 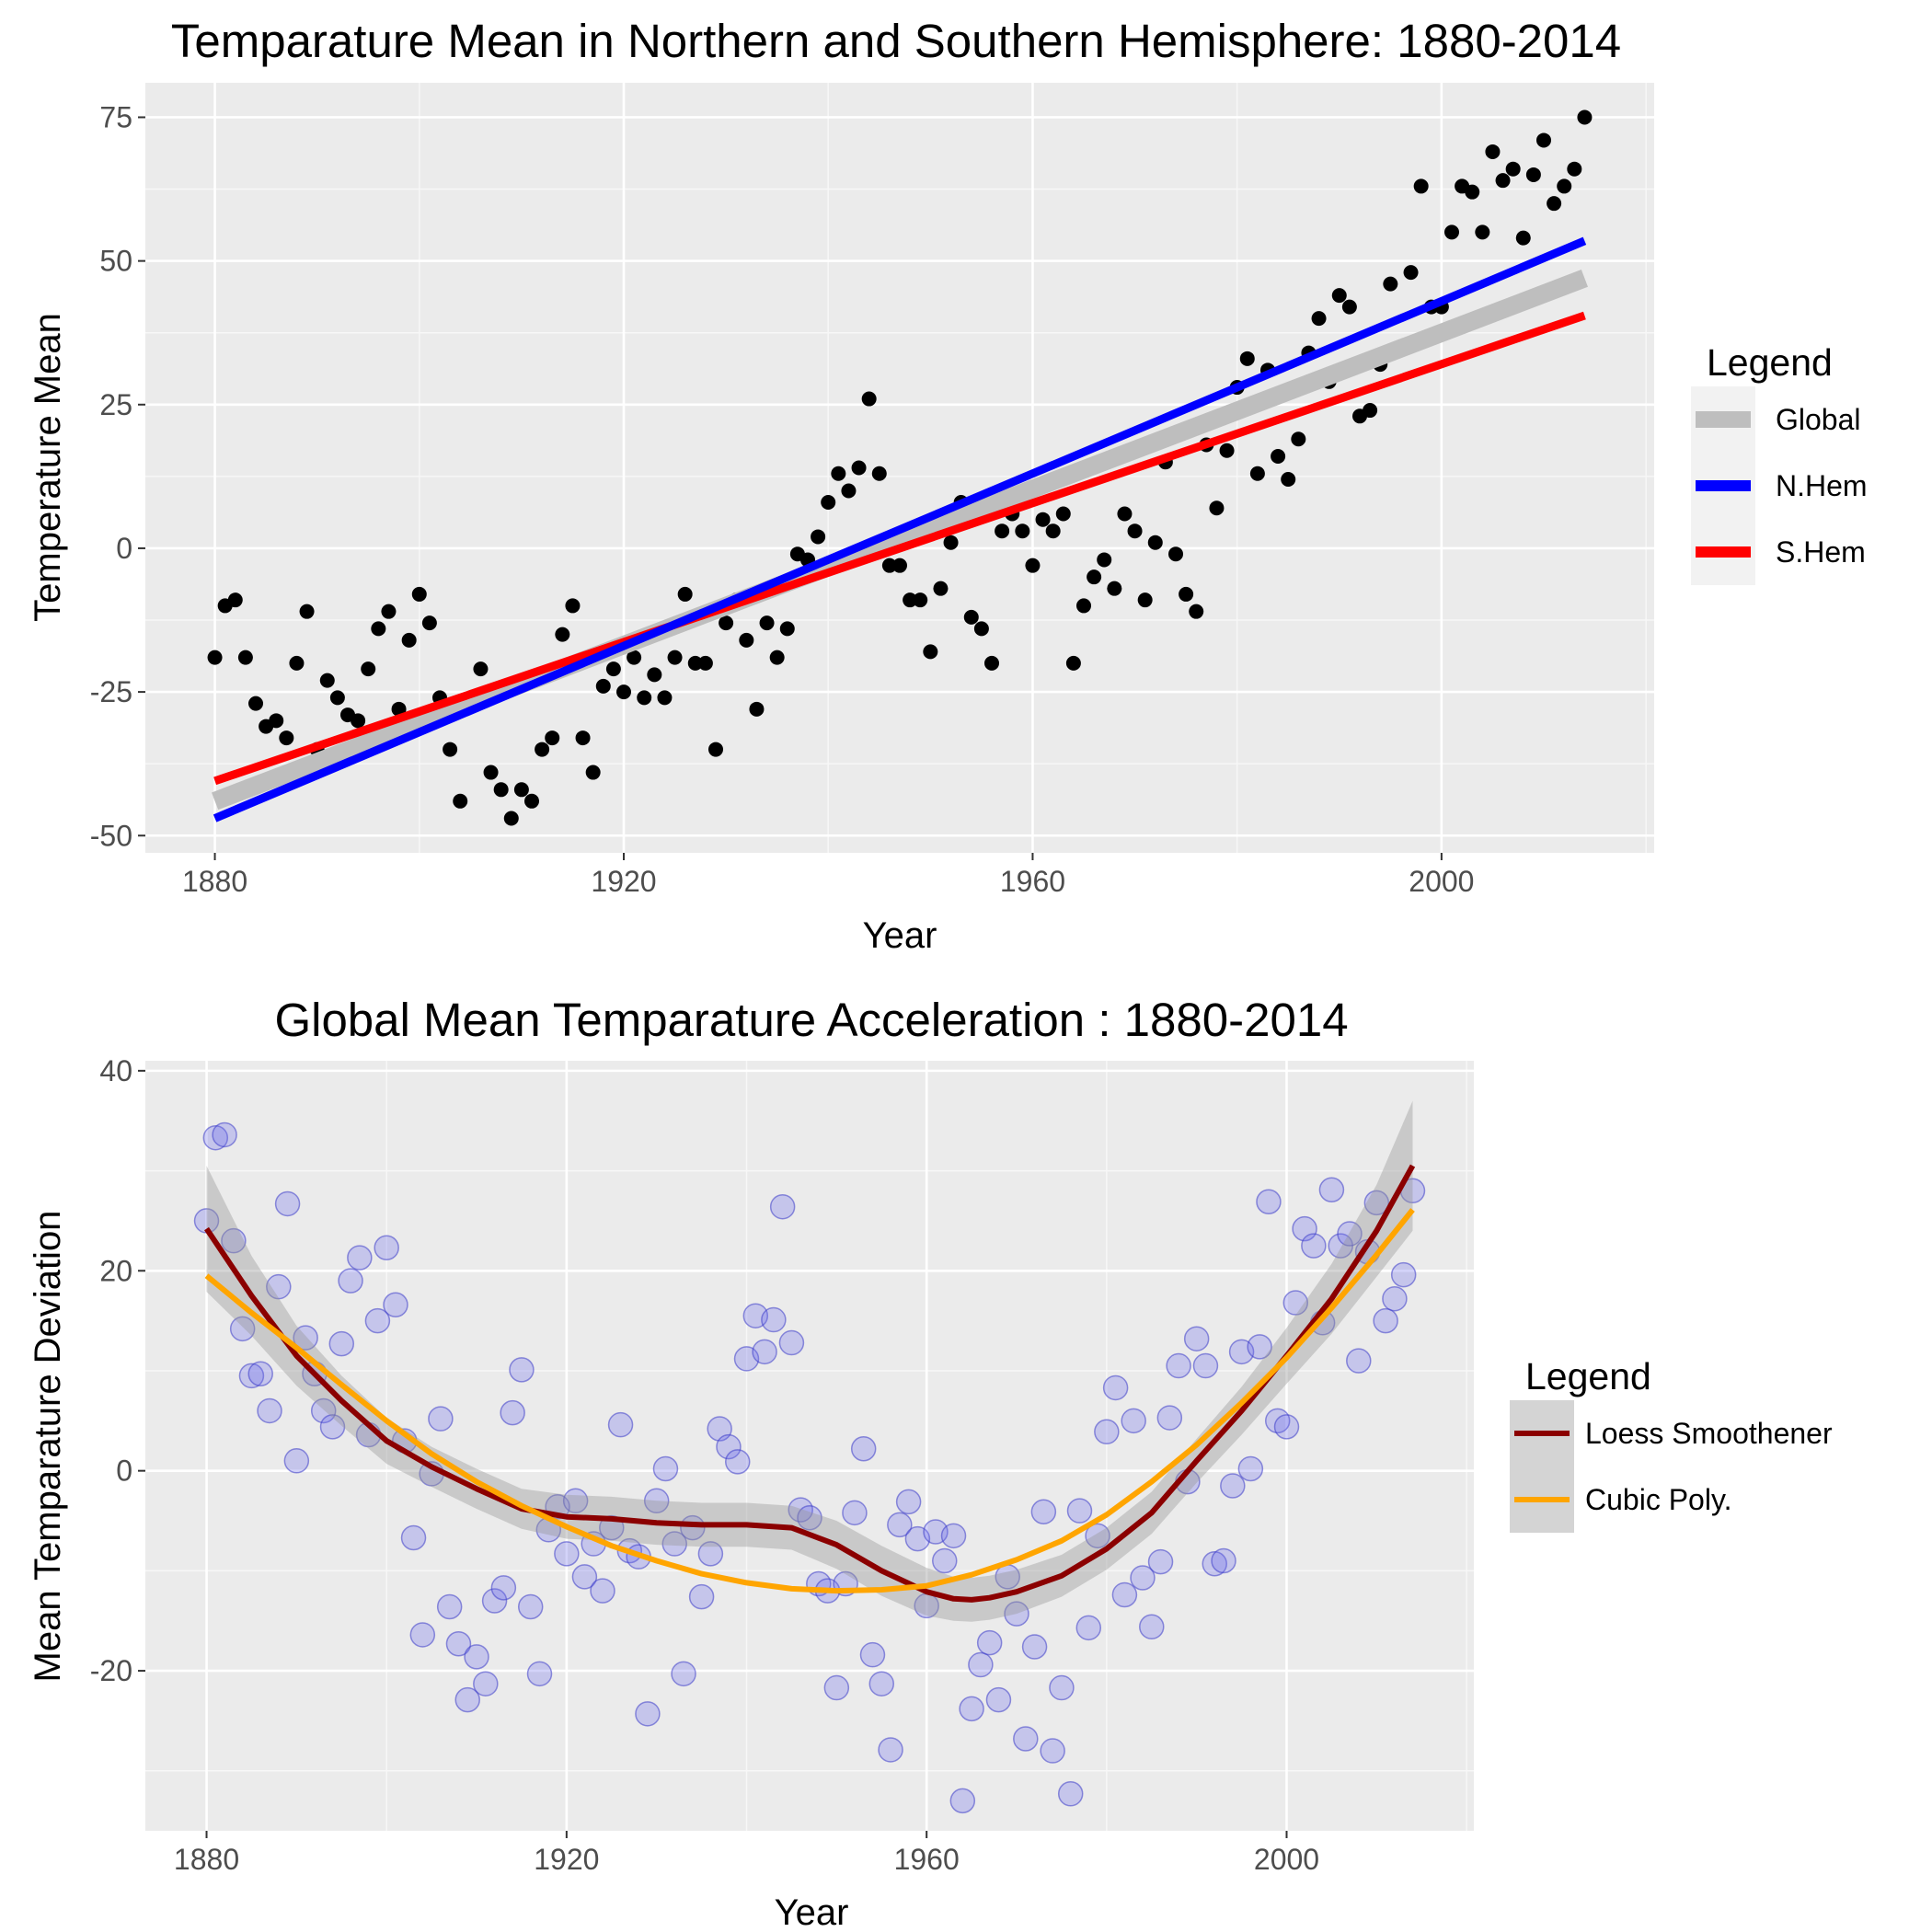 What do you see at coordinates (115, 404) in the screenshot?
I see `y-tick-label: 25` at bounding box center [115, 404].